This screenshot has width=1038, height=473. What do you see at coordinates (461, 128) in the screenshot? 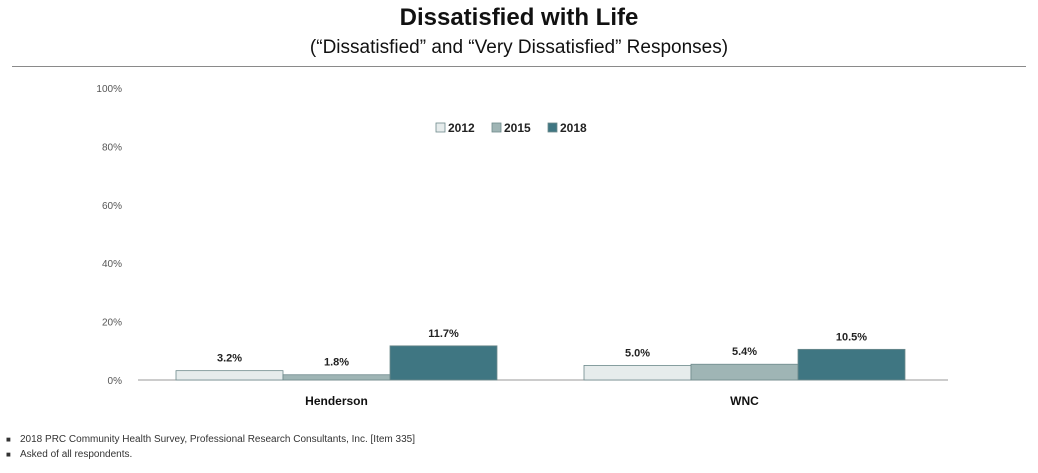
I see `legend-label: 2012` at bounding box center [461, 128].